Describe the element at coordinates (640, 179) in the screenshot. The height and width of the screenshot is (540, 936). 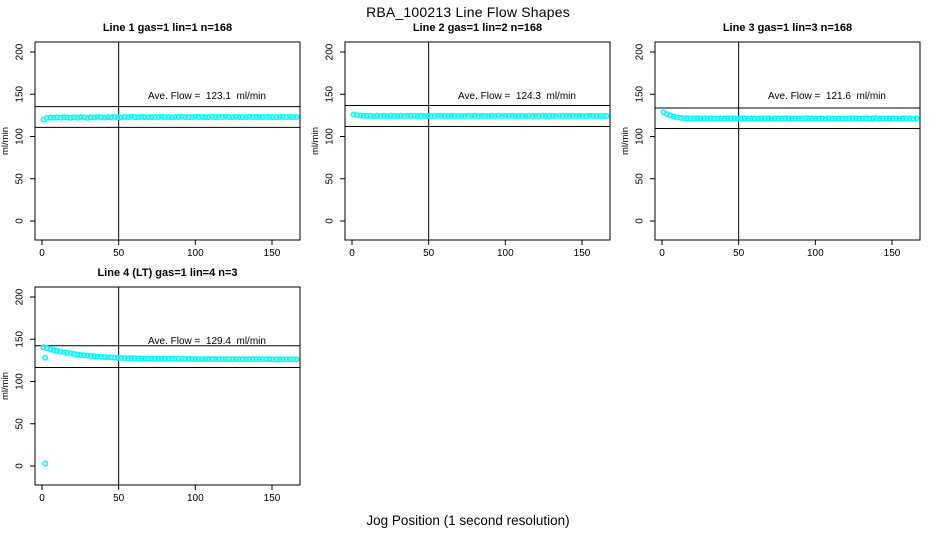
I see `y-tick-label: 50` at that location.